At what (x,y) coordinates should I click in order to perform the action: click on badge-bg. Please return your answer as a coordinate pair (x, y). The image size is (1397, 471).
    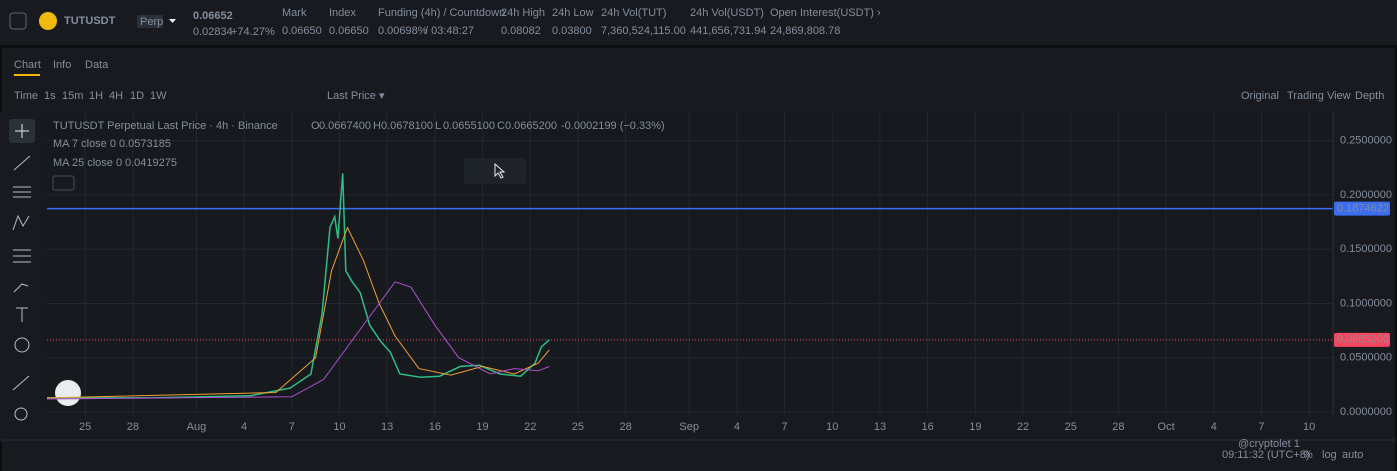
    Looking at the image, I should click on (150, 21).